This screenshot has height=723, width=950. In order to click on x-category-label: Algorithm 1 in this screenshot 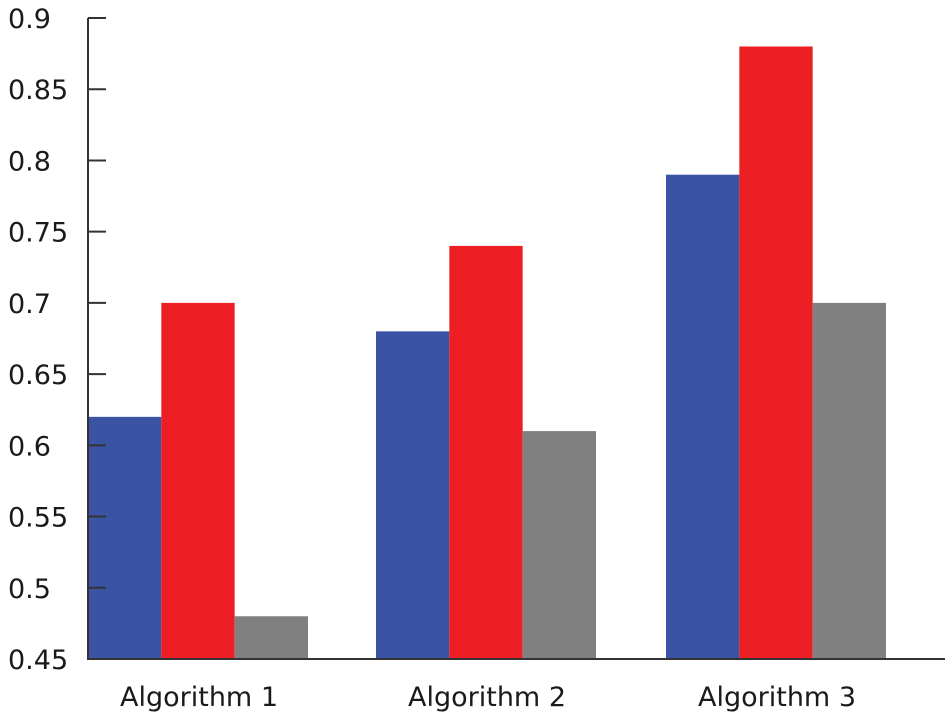, I will do `click(199, 697)`.